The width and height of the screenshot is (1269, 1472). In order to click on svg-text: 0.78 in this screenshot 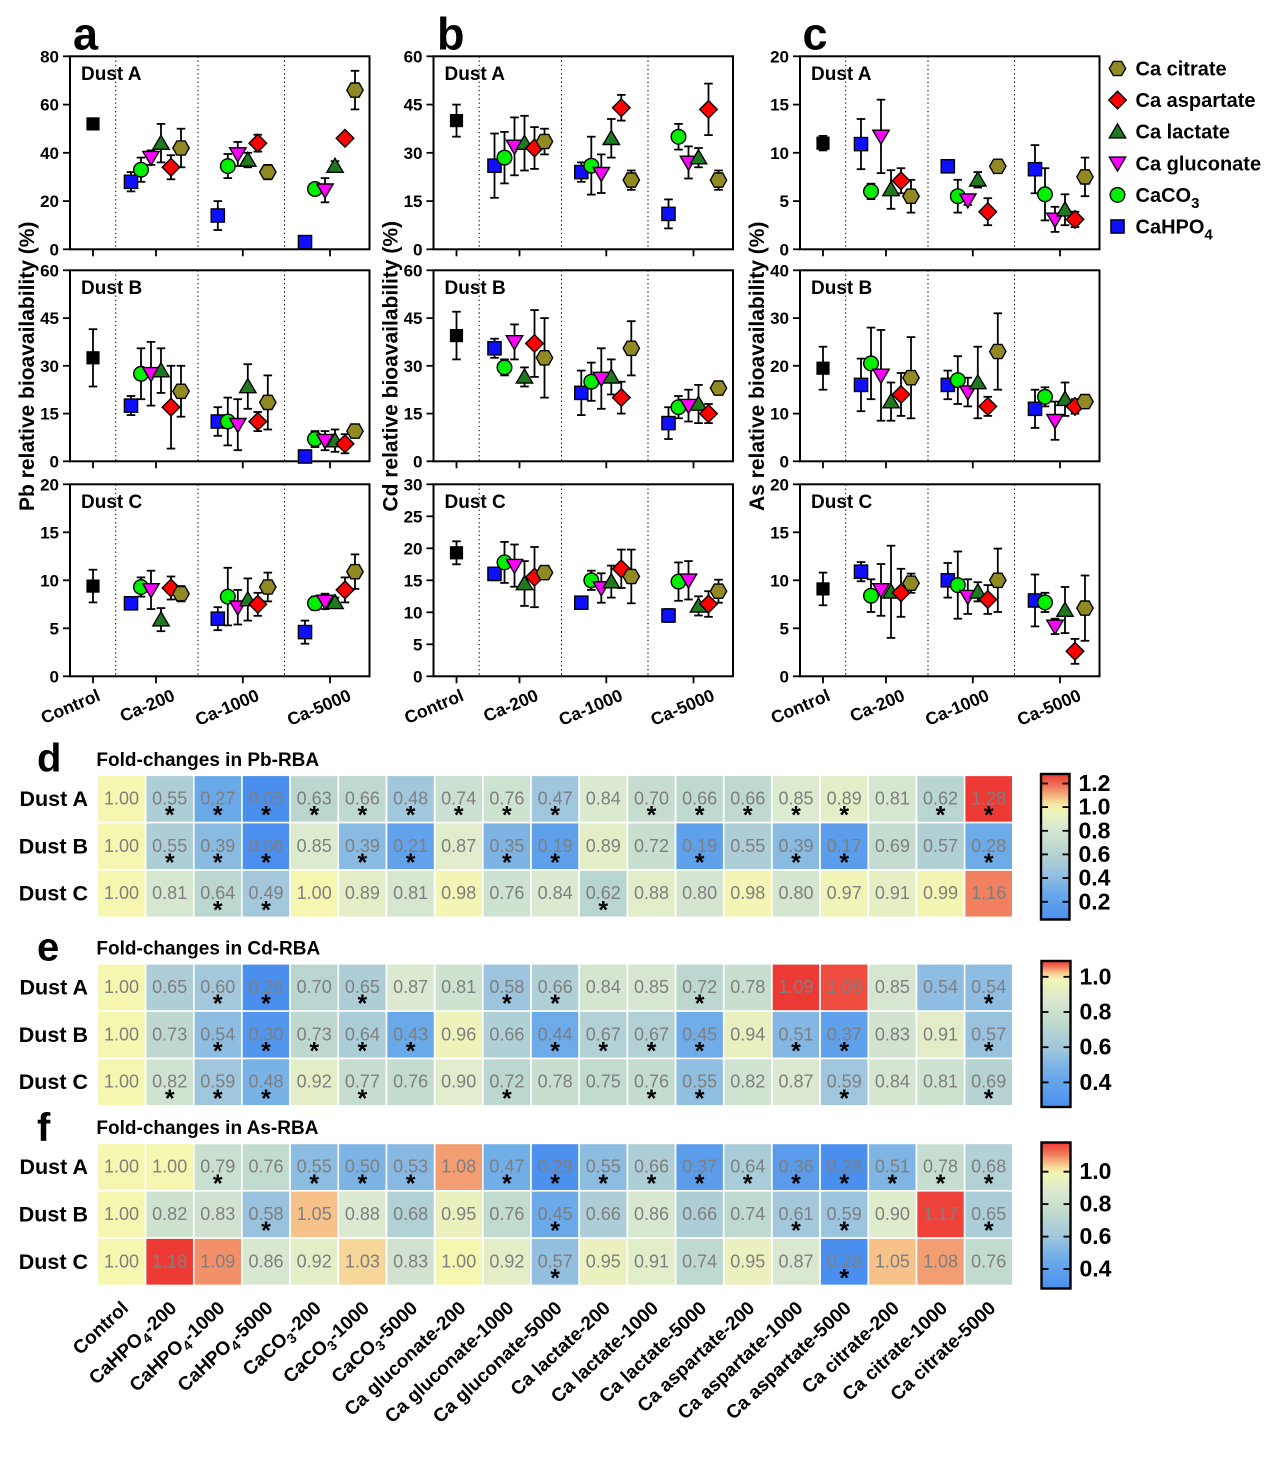, I will do `click(940, 1167)`.